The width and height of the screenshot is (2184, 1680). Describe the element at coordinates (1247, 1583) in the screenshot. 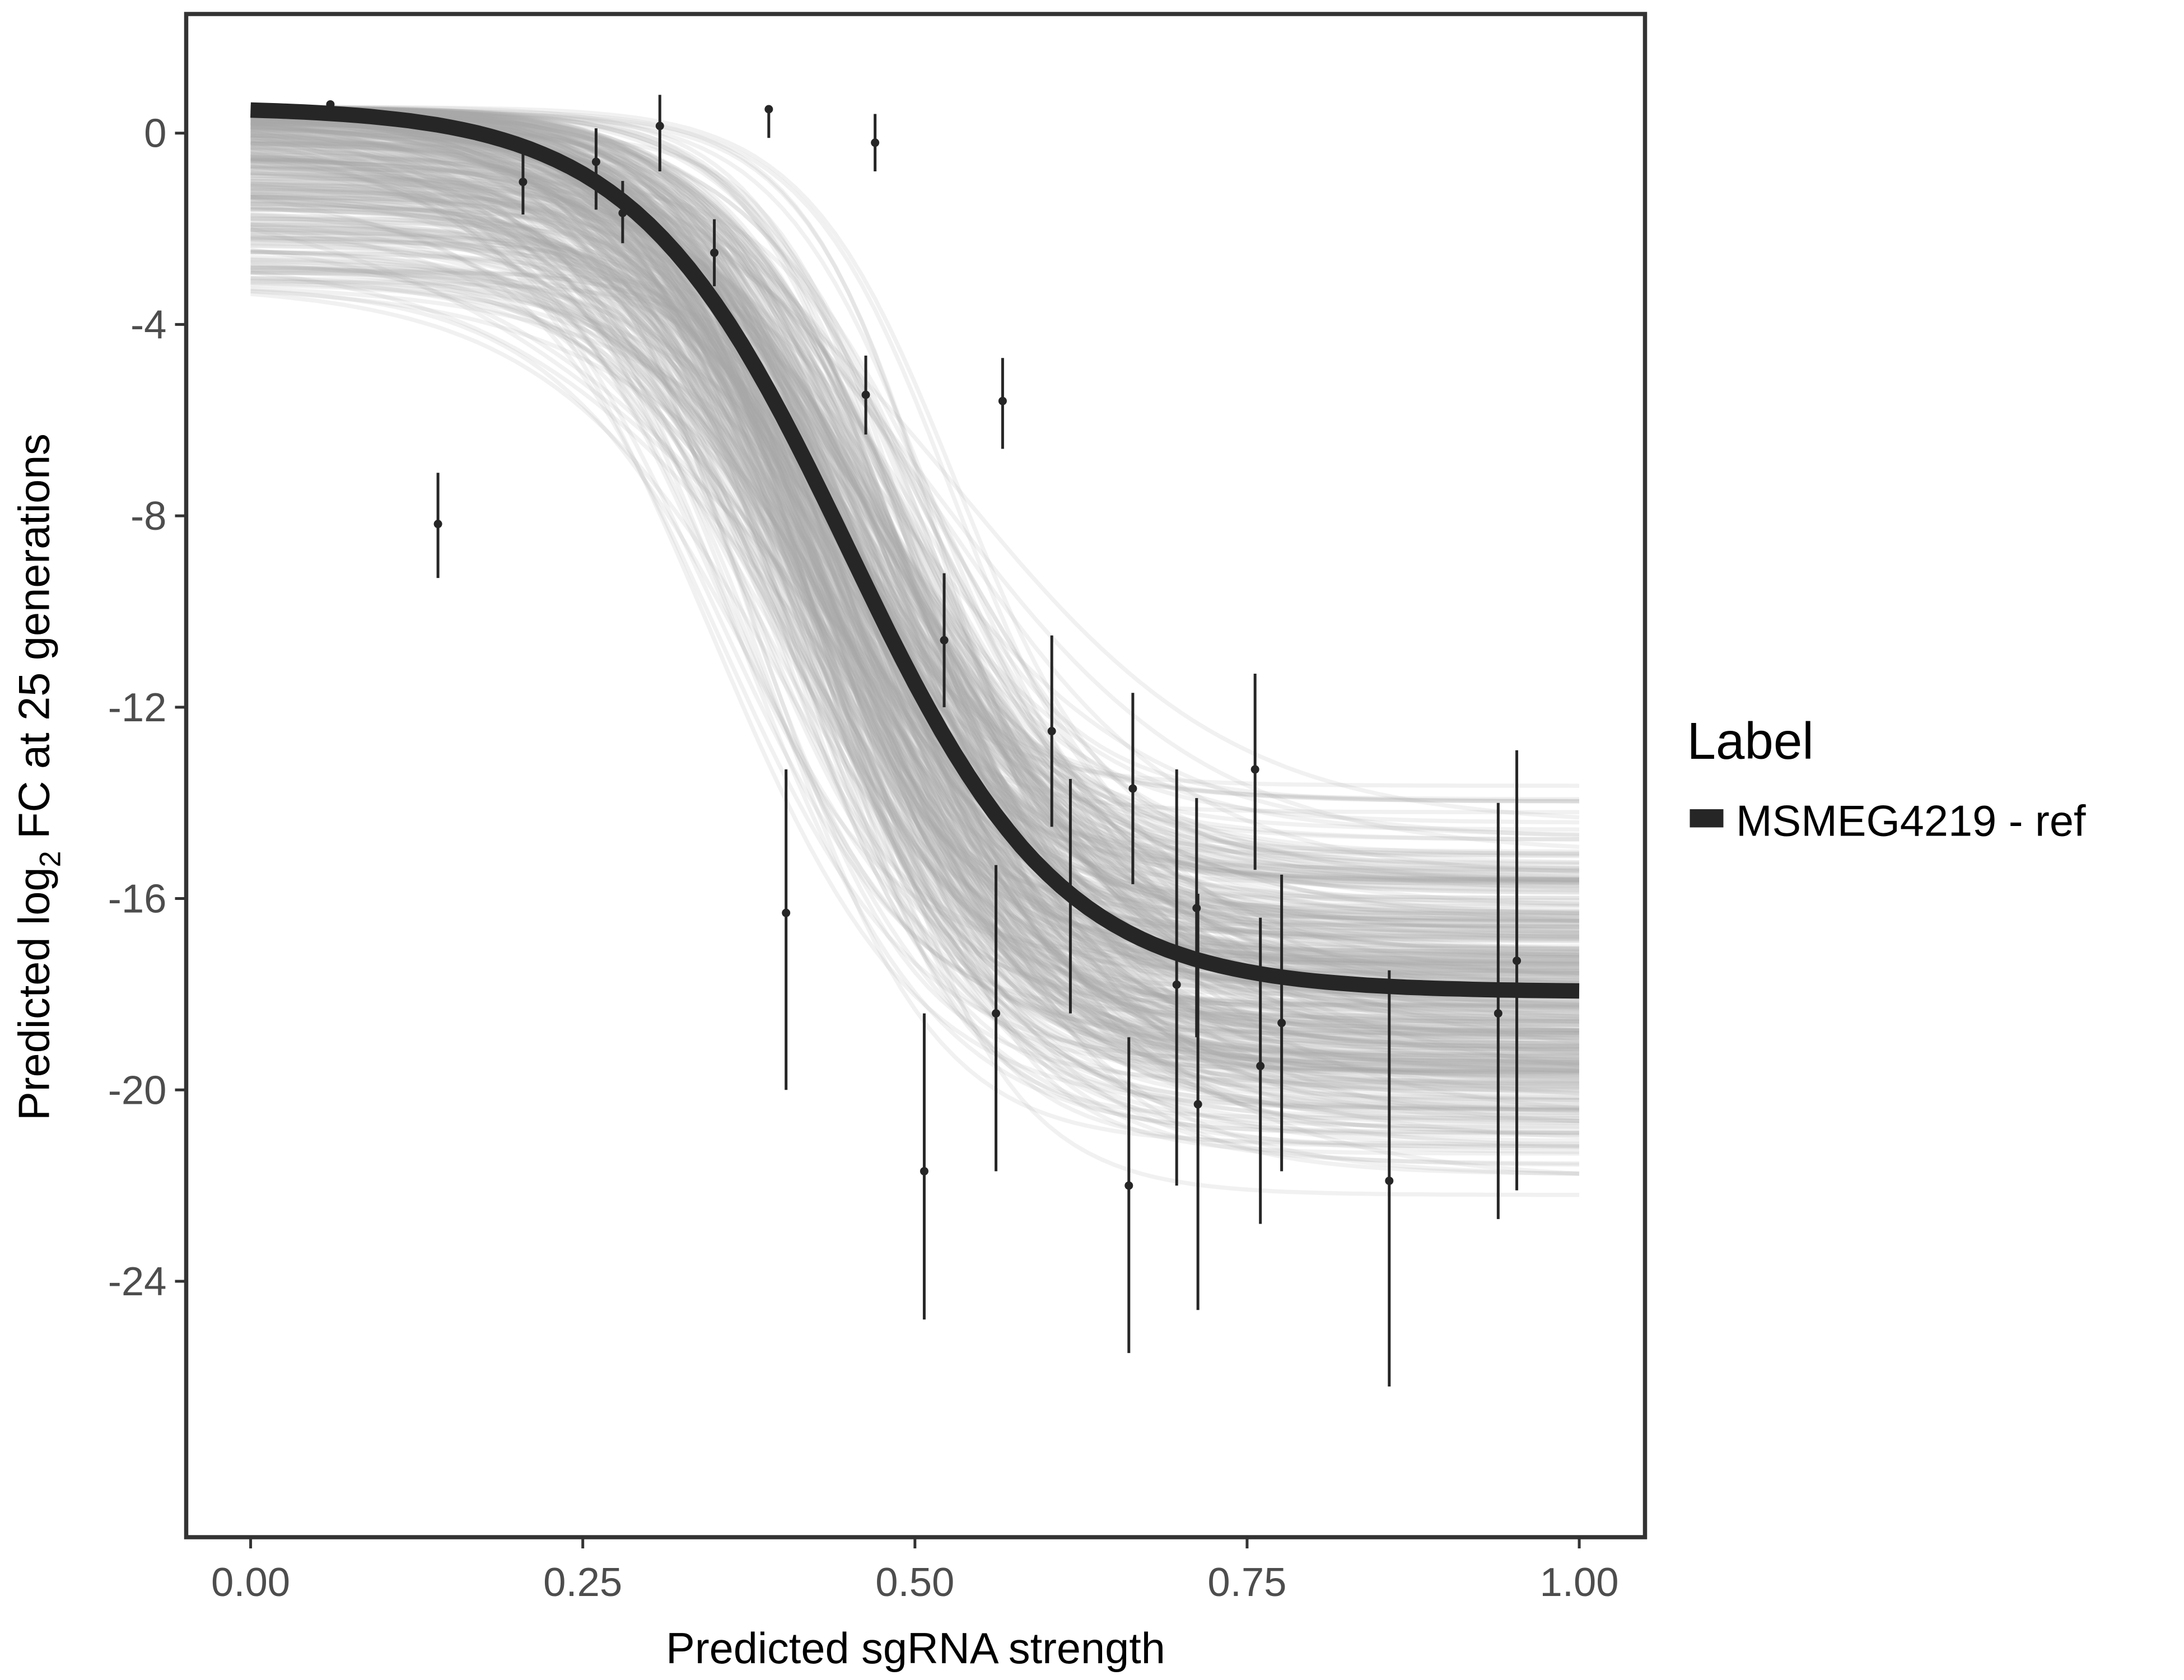

I see `x-tick-label: 0.75` at that location.